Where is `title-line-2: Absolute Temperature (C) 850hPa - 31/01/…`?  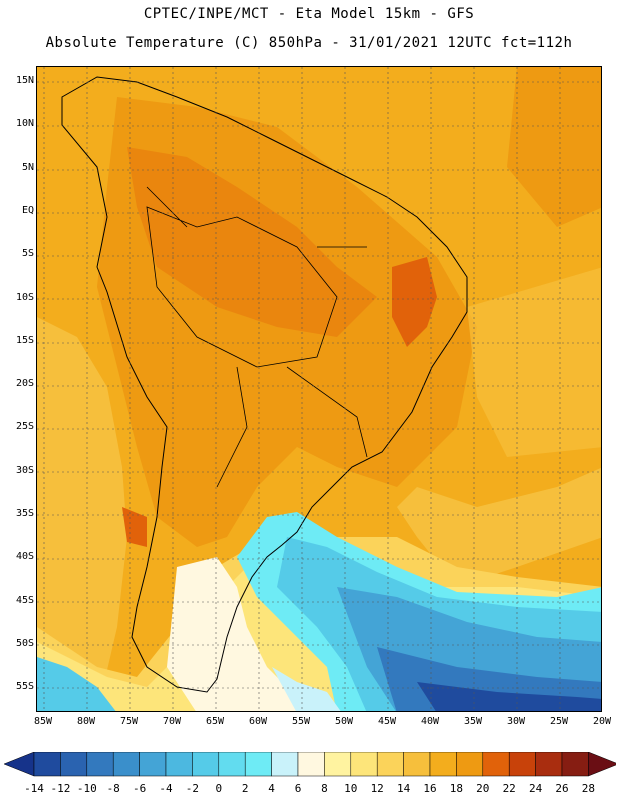
title-line-2: Absolute Temperature (C) 850hPa - 31/01/… is located at coordinates (309, 43).